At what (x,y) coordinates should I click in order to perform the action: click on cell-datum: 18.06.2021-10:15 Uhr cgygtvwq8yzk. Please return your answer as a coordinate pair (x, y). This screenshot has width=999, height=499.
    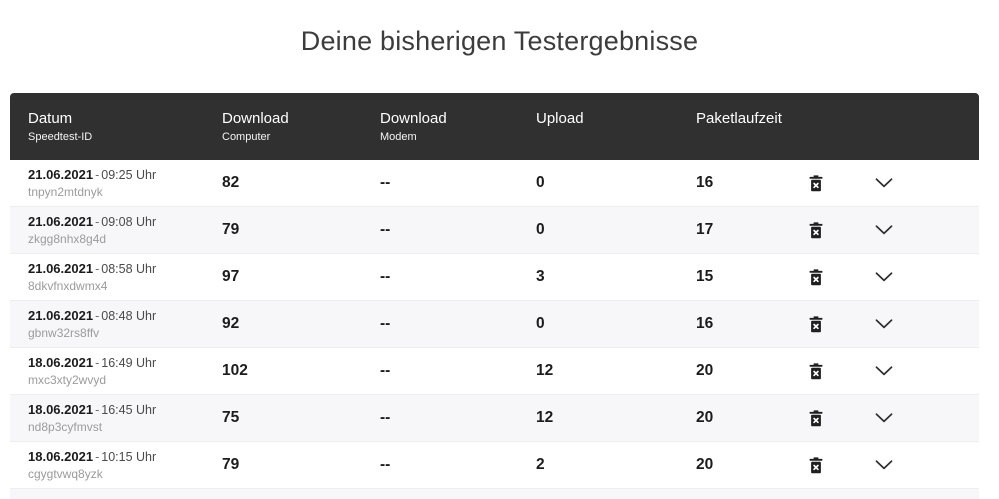
    Looking at the image, I should click on (116, 465).